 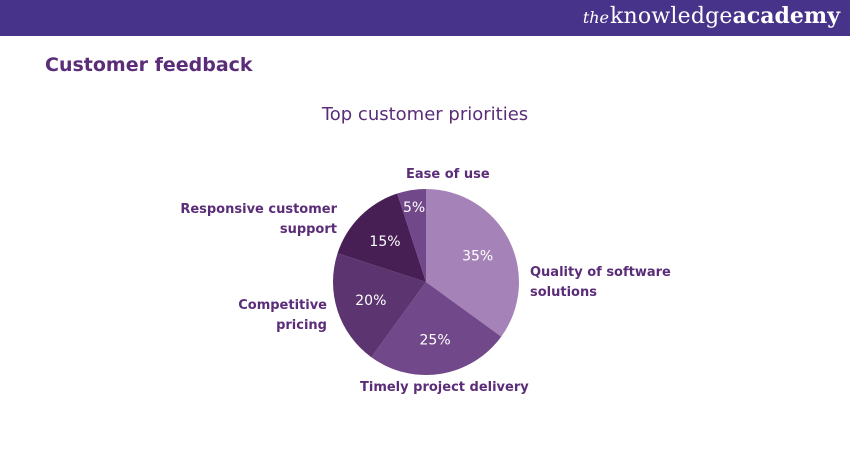 I want to click on label-competitive-line2: pricing, so click(x=301, y=325).